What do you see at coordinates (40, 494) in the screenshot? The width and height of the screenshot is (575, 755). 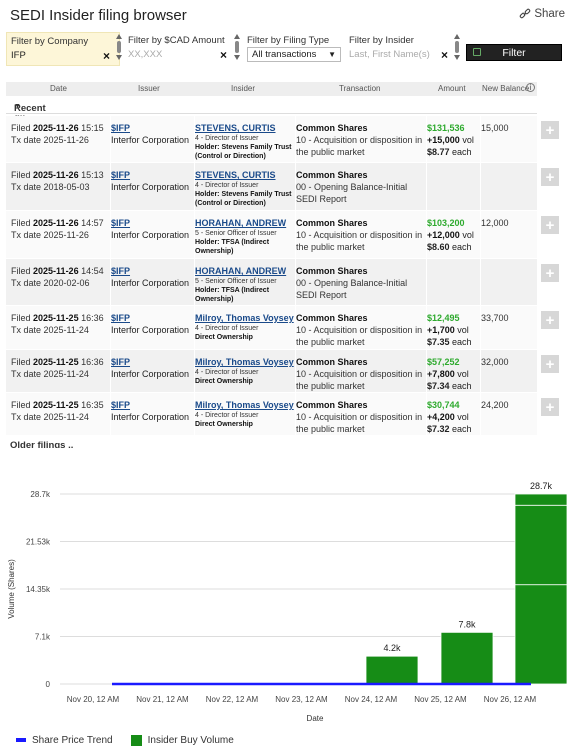 I see `y-tick-label: 28.7k` at bounding box center [40, 494].